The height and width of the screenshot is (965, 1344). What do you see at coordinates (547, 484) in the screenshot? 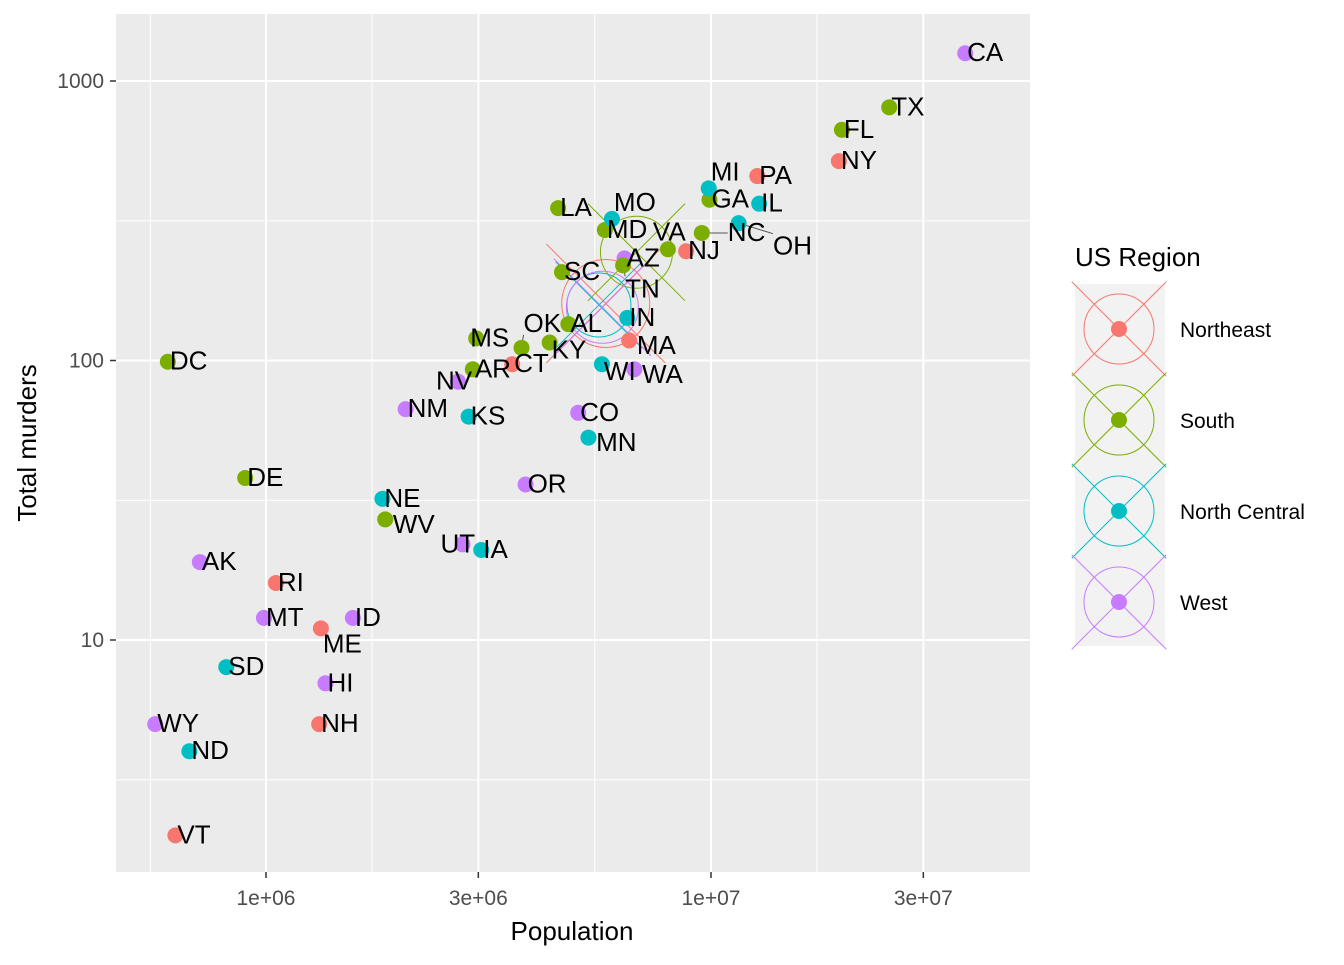
I see `point-label: OR` at bounding box center [547, 484].